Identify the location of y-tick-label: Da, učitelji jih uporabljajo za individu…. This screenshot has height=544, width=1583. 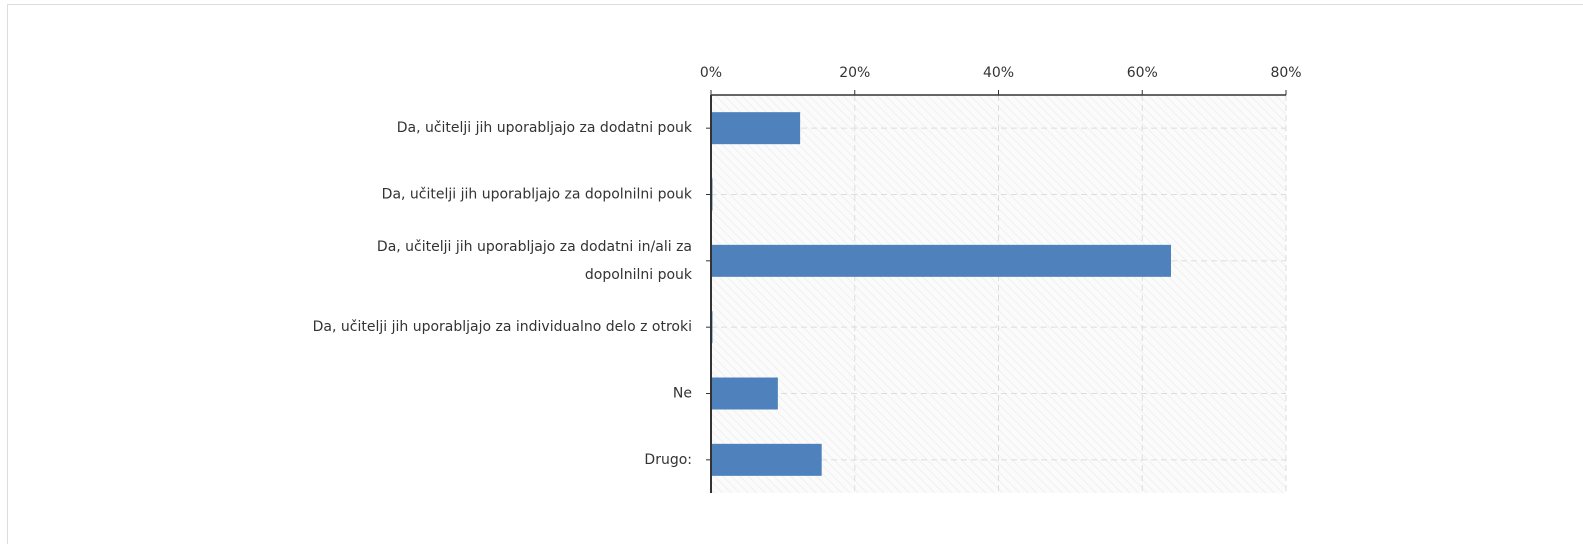
(502, 327).